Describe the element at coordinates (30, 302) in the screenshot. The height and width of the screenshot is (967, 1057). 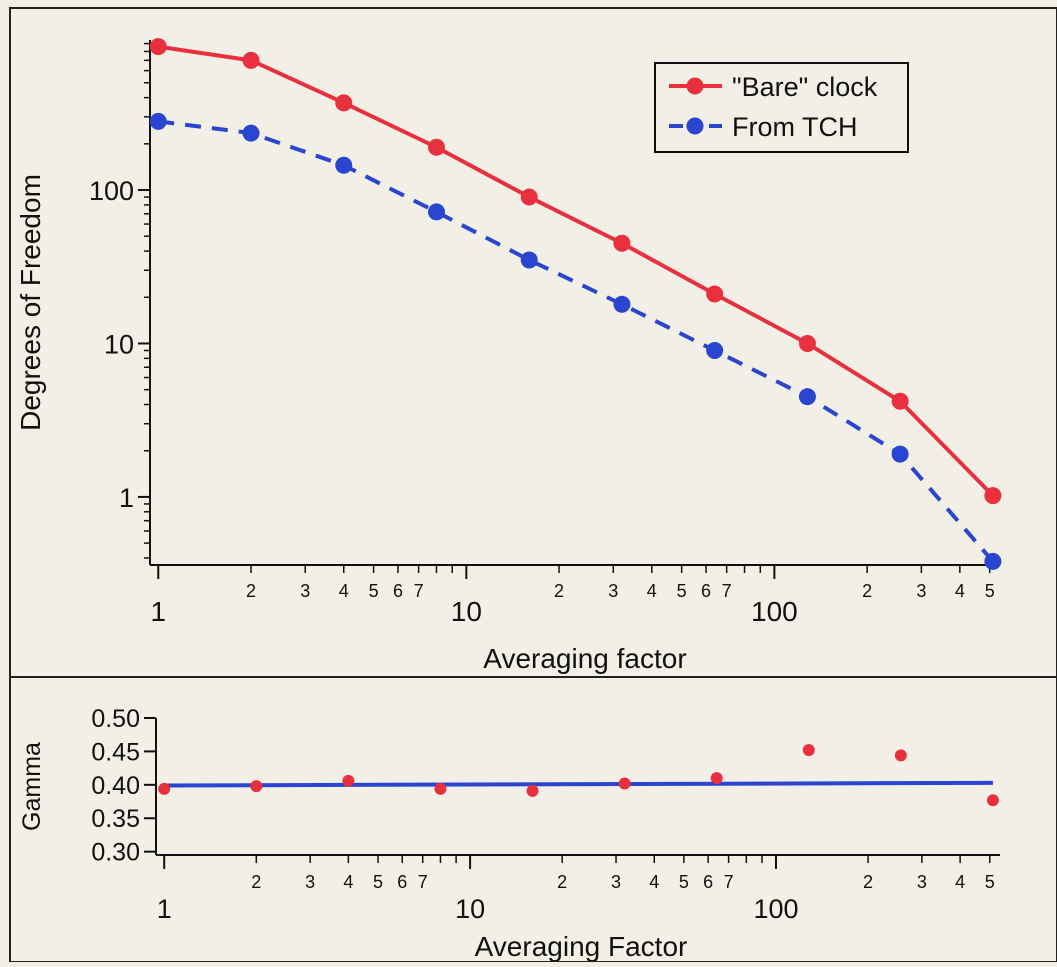
I see `y-axis-title: Degrees of Freedom` at that location.